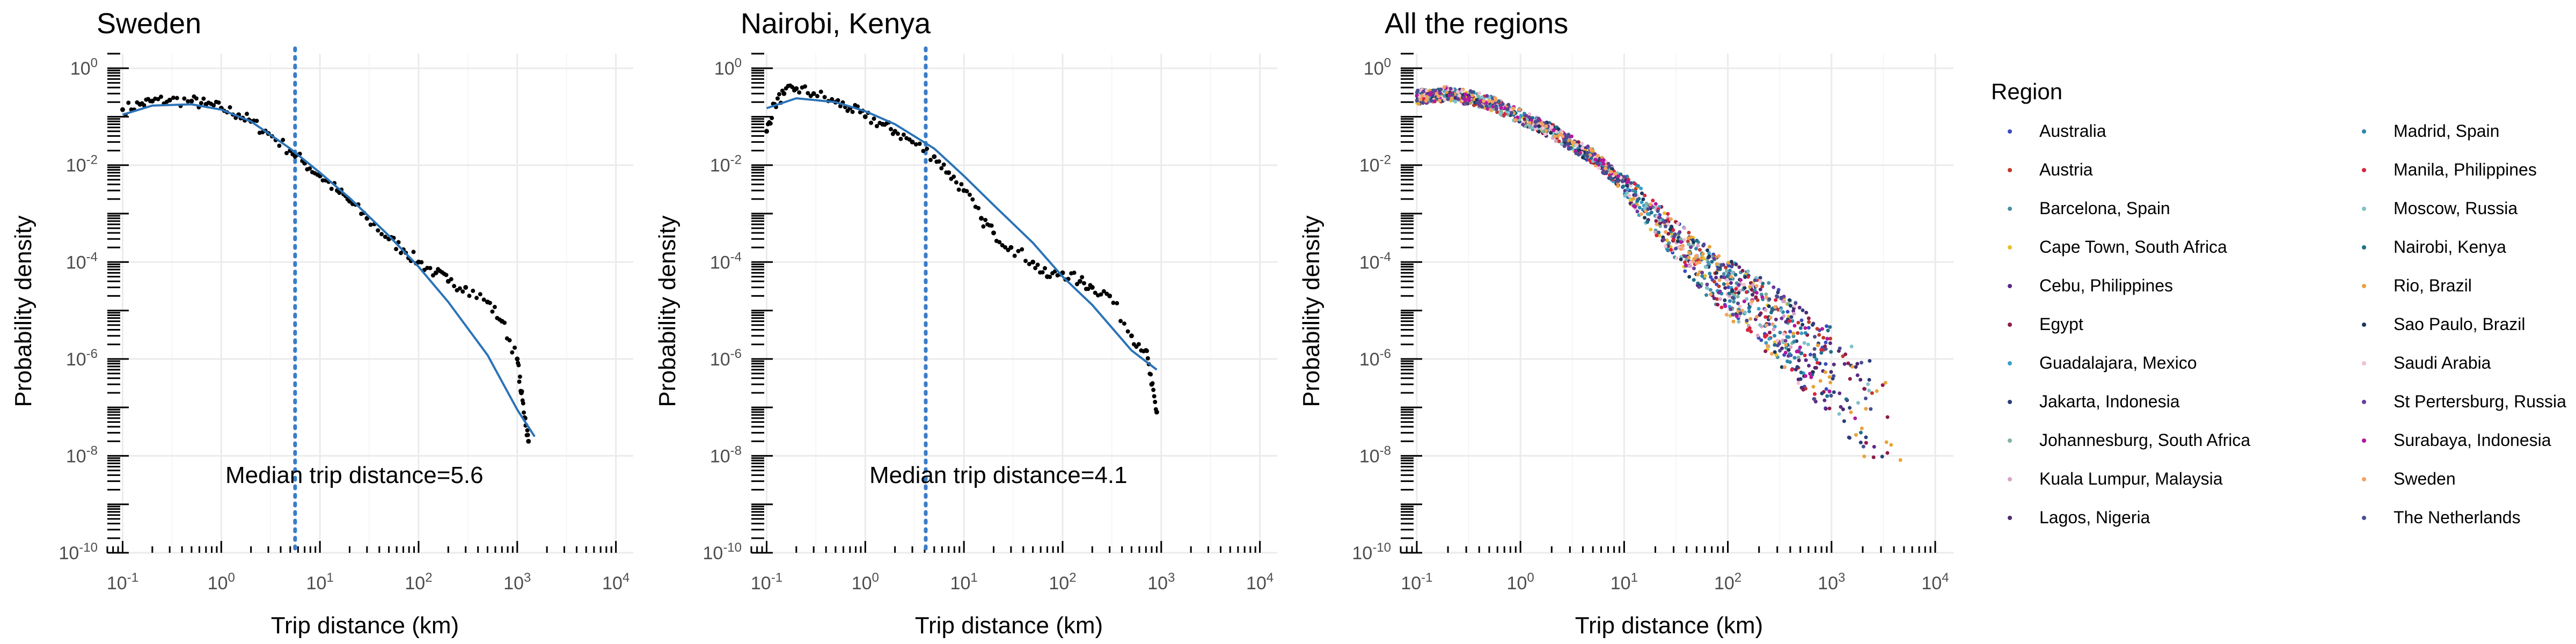 The height and width of the screenshot is (644, 2576). What do you see at coordinates (1646, 268) in the screenshot?
I see `series-cebu-philippines` at bounding box center [1646, 268].